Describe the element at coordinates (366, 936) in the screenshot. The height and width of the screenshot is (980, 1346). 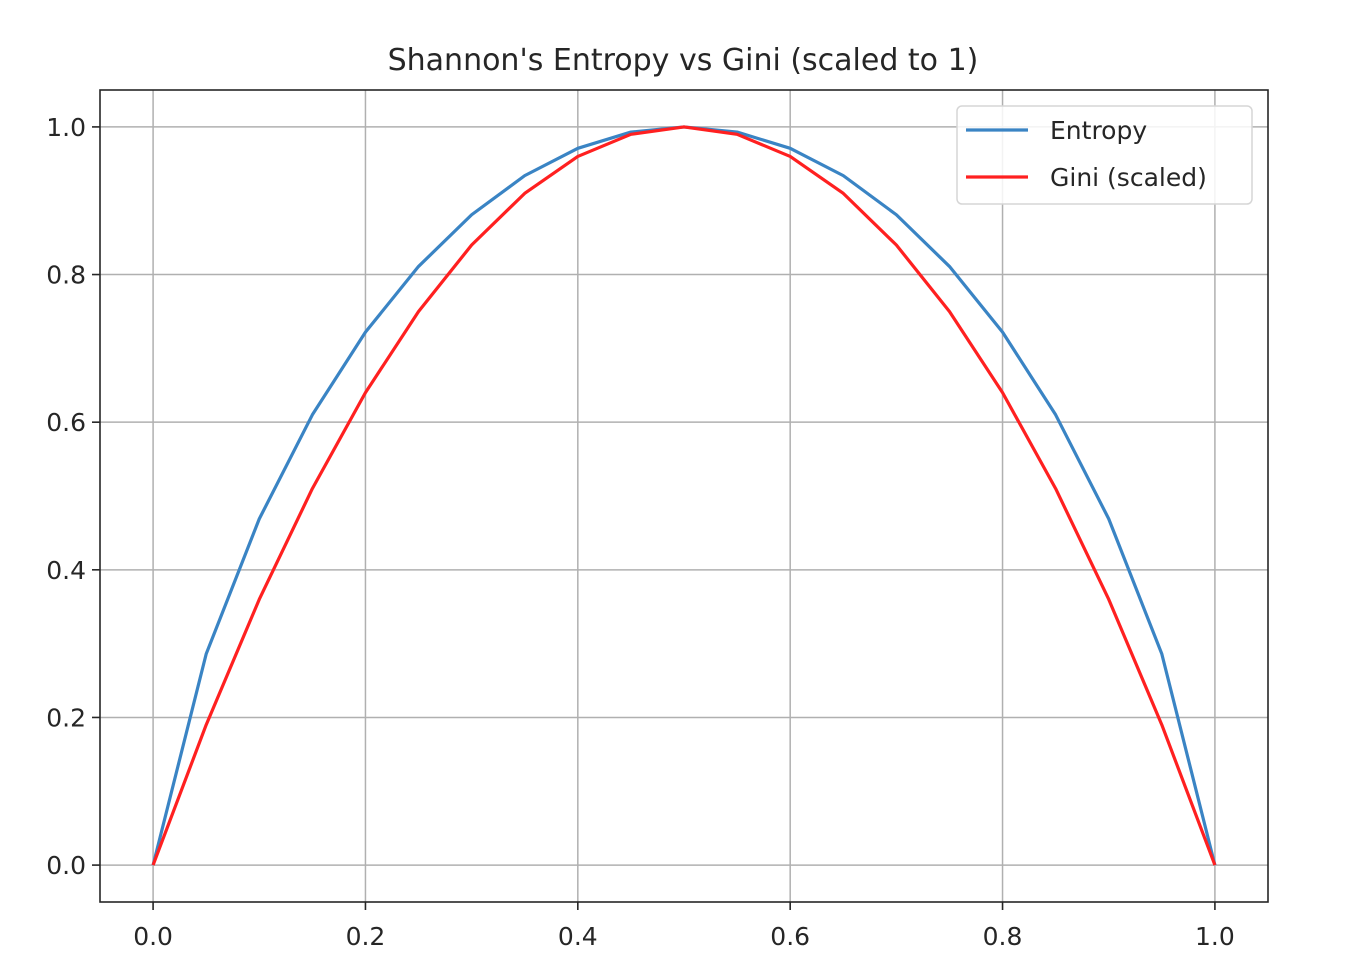
I see `x-tick-label: 0.2` at that location.